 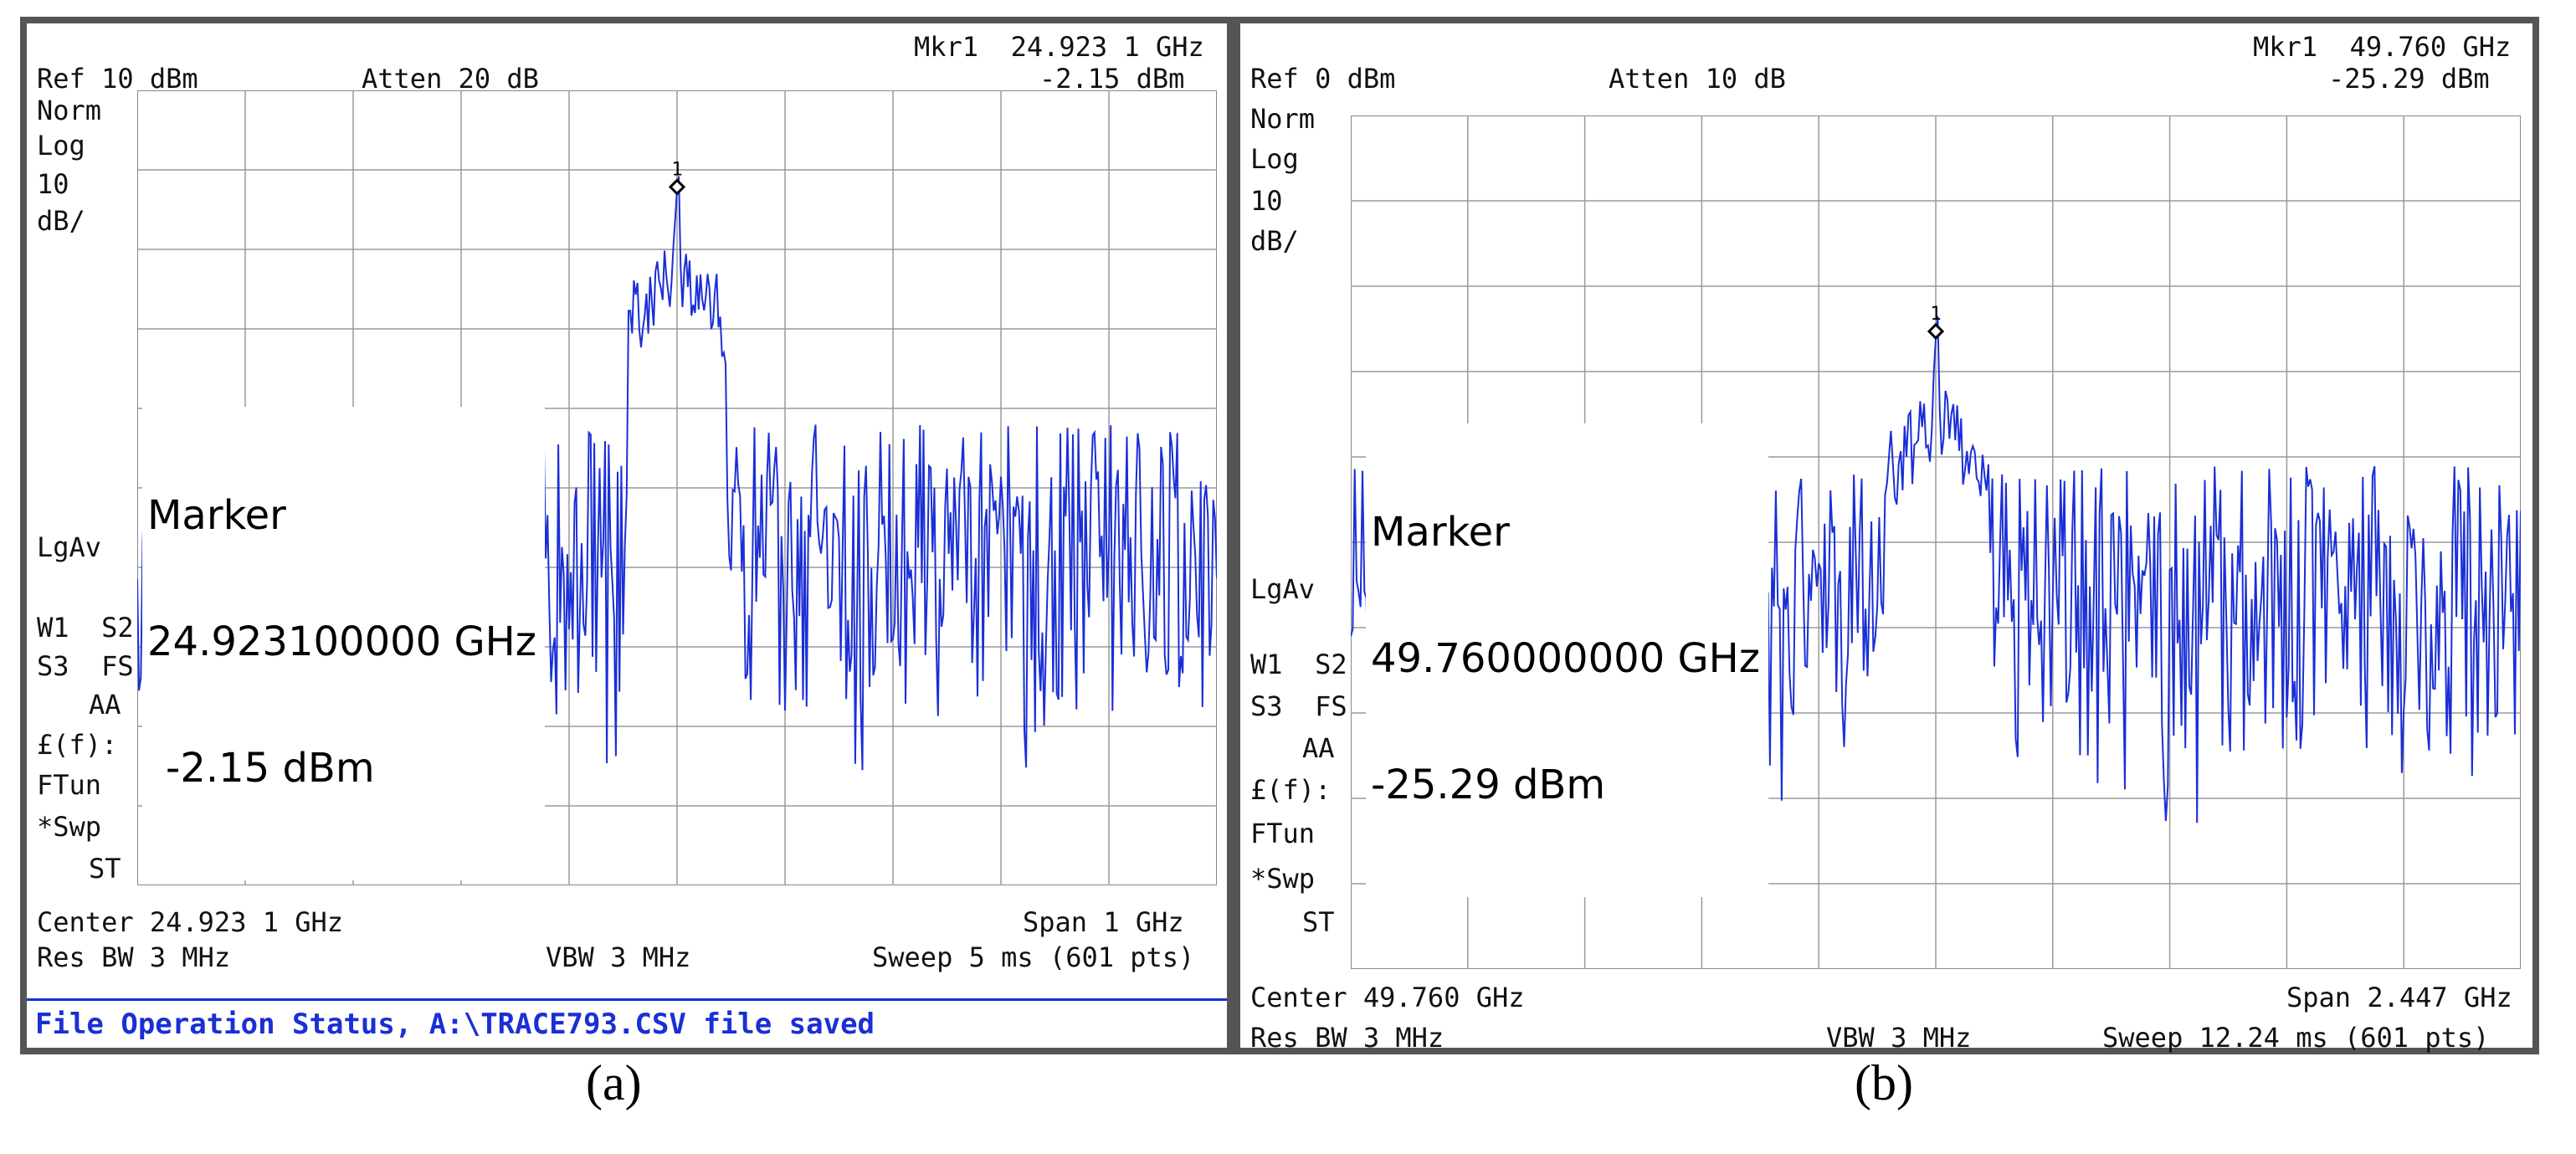 What do you see at coordinates (1059, 47) in the screenshot?
I see `marker-header: Mkr1 24.923 1 GHz` at bounding box center [1059, 47].